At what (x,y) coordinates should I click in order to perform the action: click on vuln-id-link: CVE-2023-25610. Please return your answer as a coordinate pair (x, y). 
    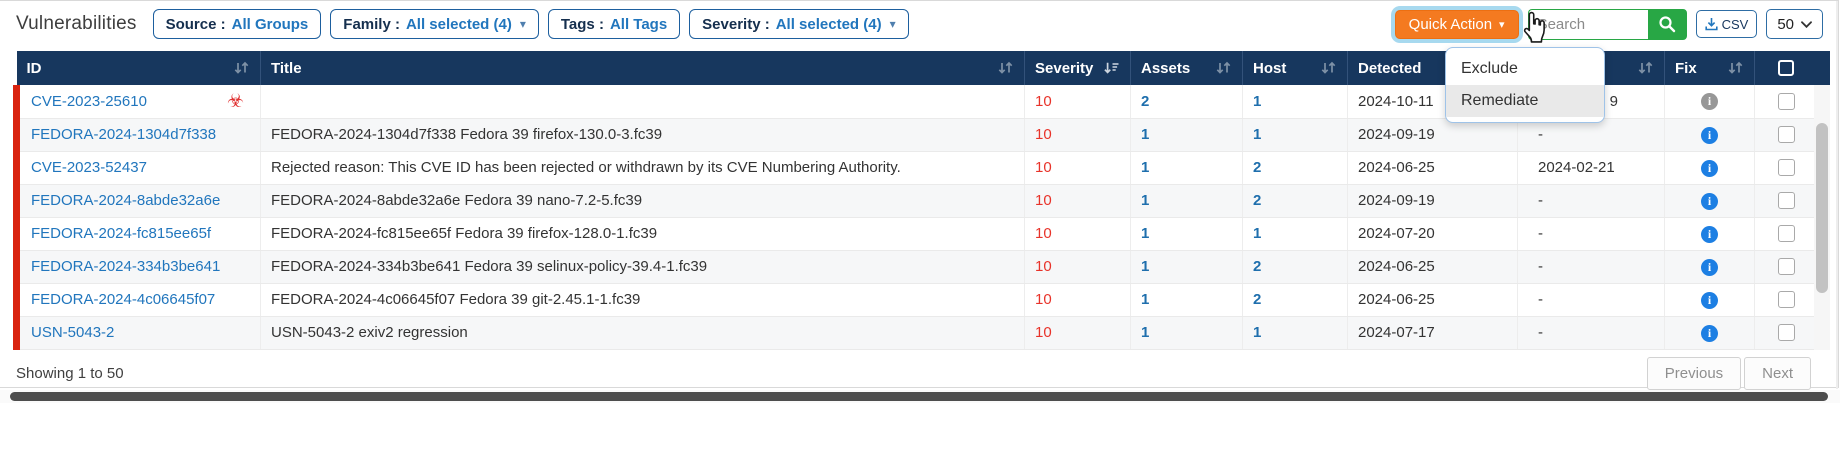
    Looking at the image, I should click on (89, 101).